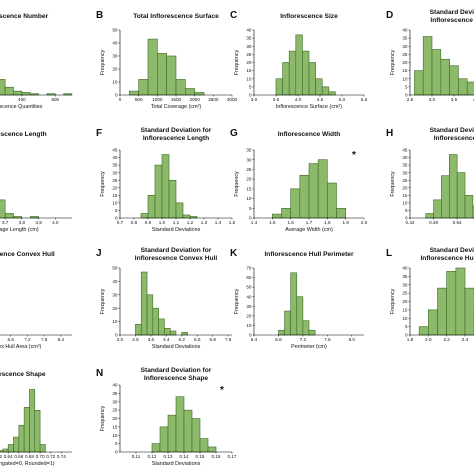 The image size is (474, 474). What do you see at coordinates (182, 339) in the screenshot?
I see `x-tick-label: 5.2` at bounding box center [182, 339].